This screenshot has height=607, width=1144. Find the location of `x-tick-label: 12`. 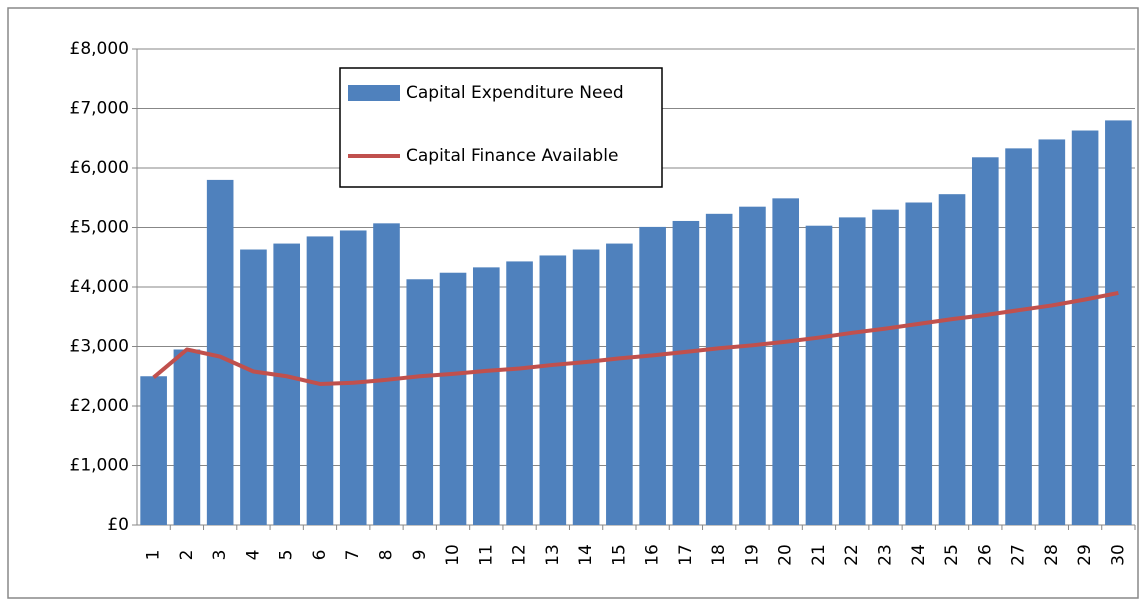

x-tick-label: 12 is located at coordinates (520, 555).